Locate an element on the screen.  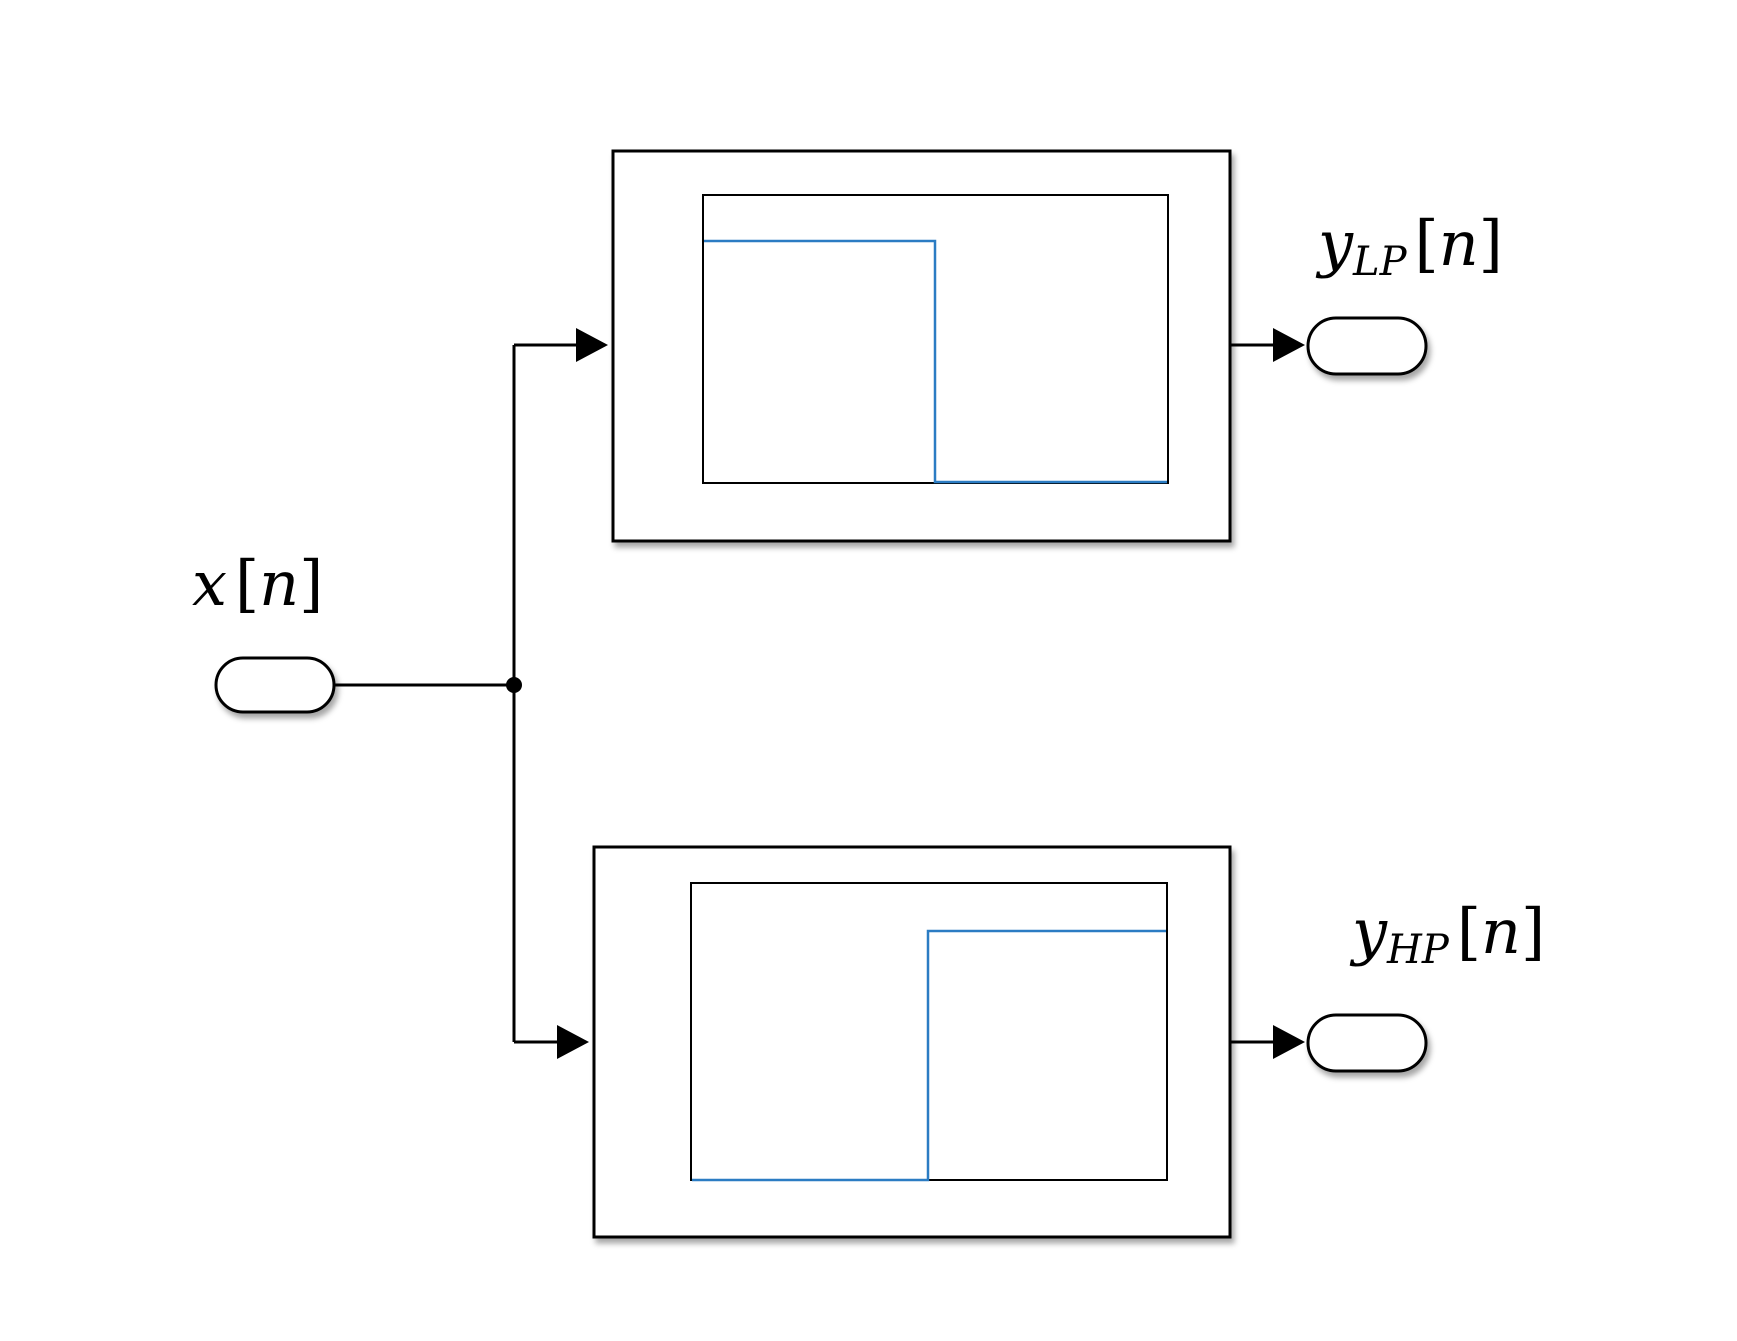
lowpass-input-arrow is located at coordinates (592, 345).